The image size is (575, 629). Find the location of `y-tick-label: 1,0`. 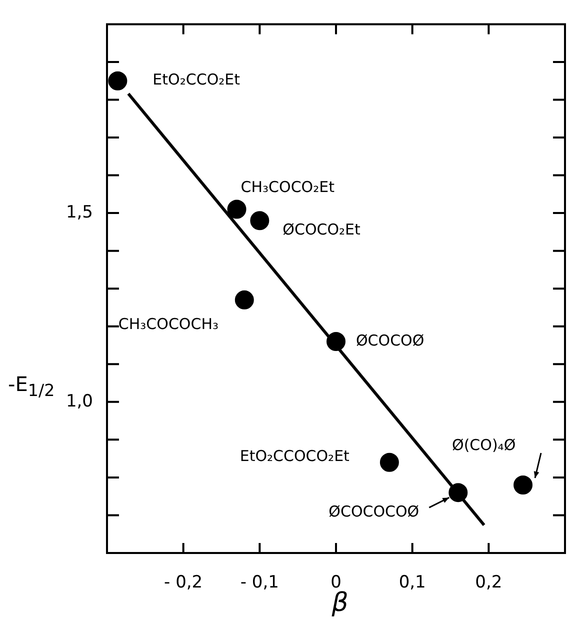

y-tick-label: 1,0 is located at coordinates (79, 401).